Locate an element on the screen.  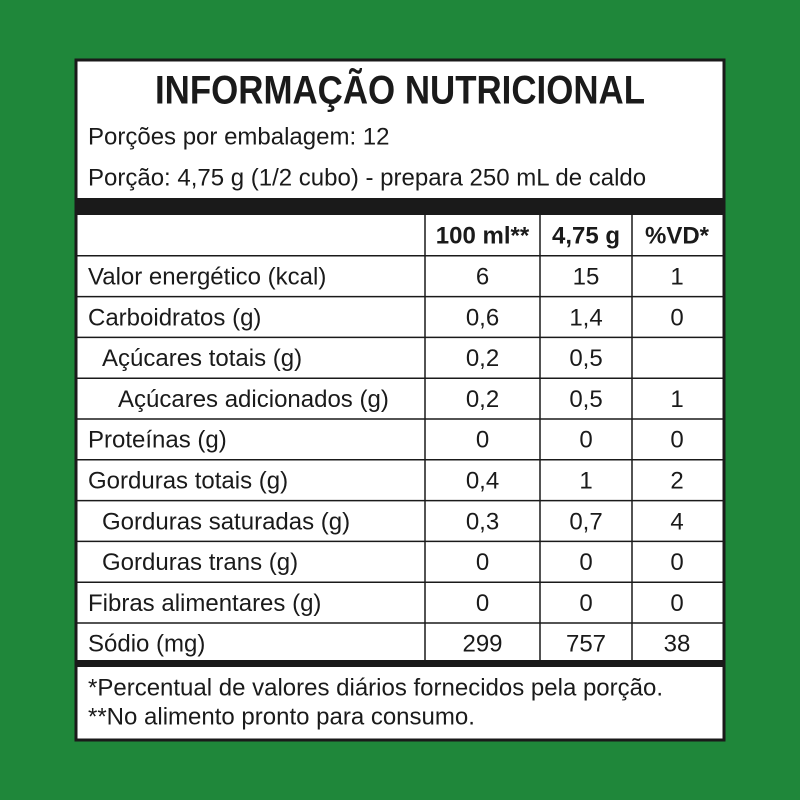
row-label: Gorduras saturadas (g) is located at coordinates (226, 521).